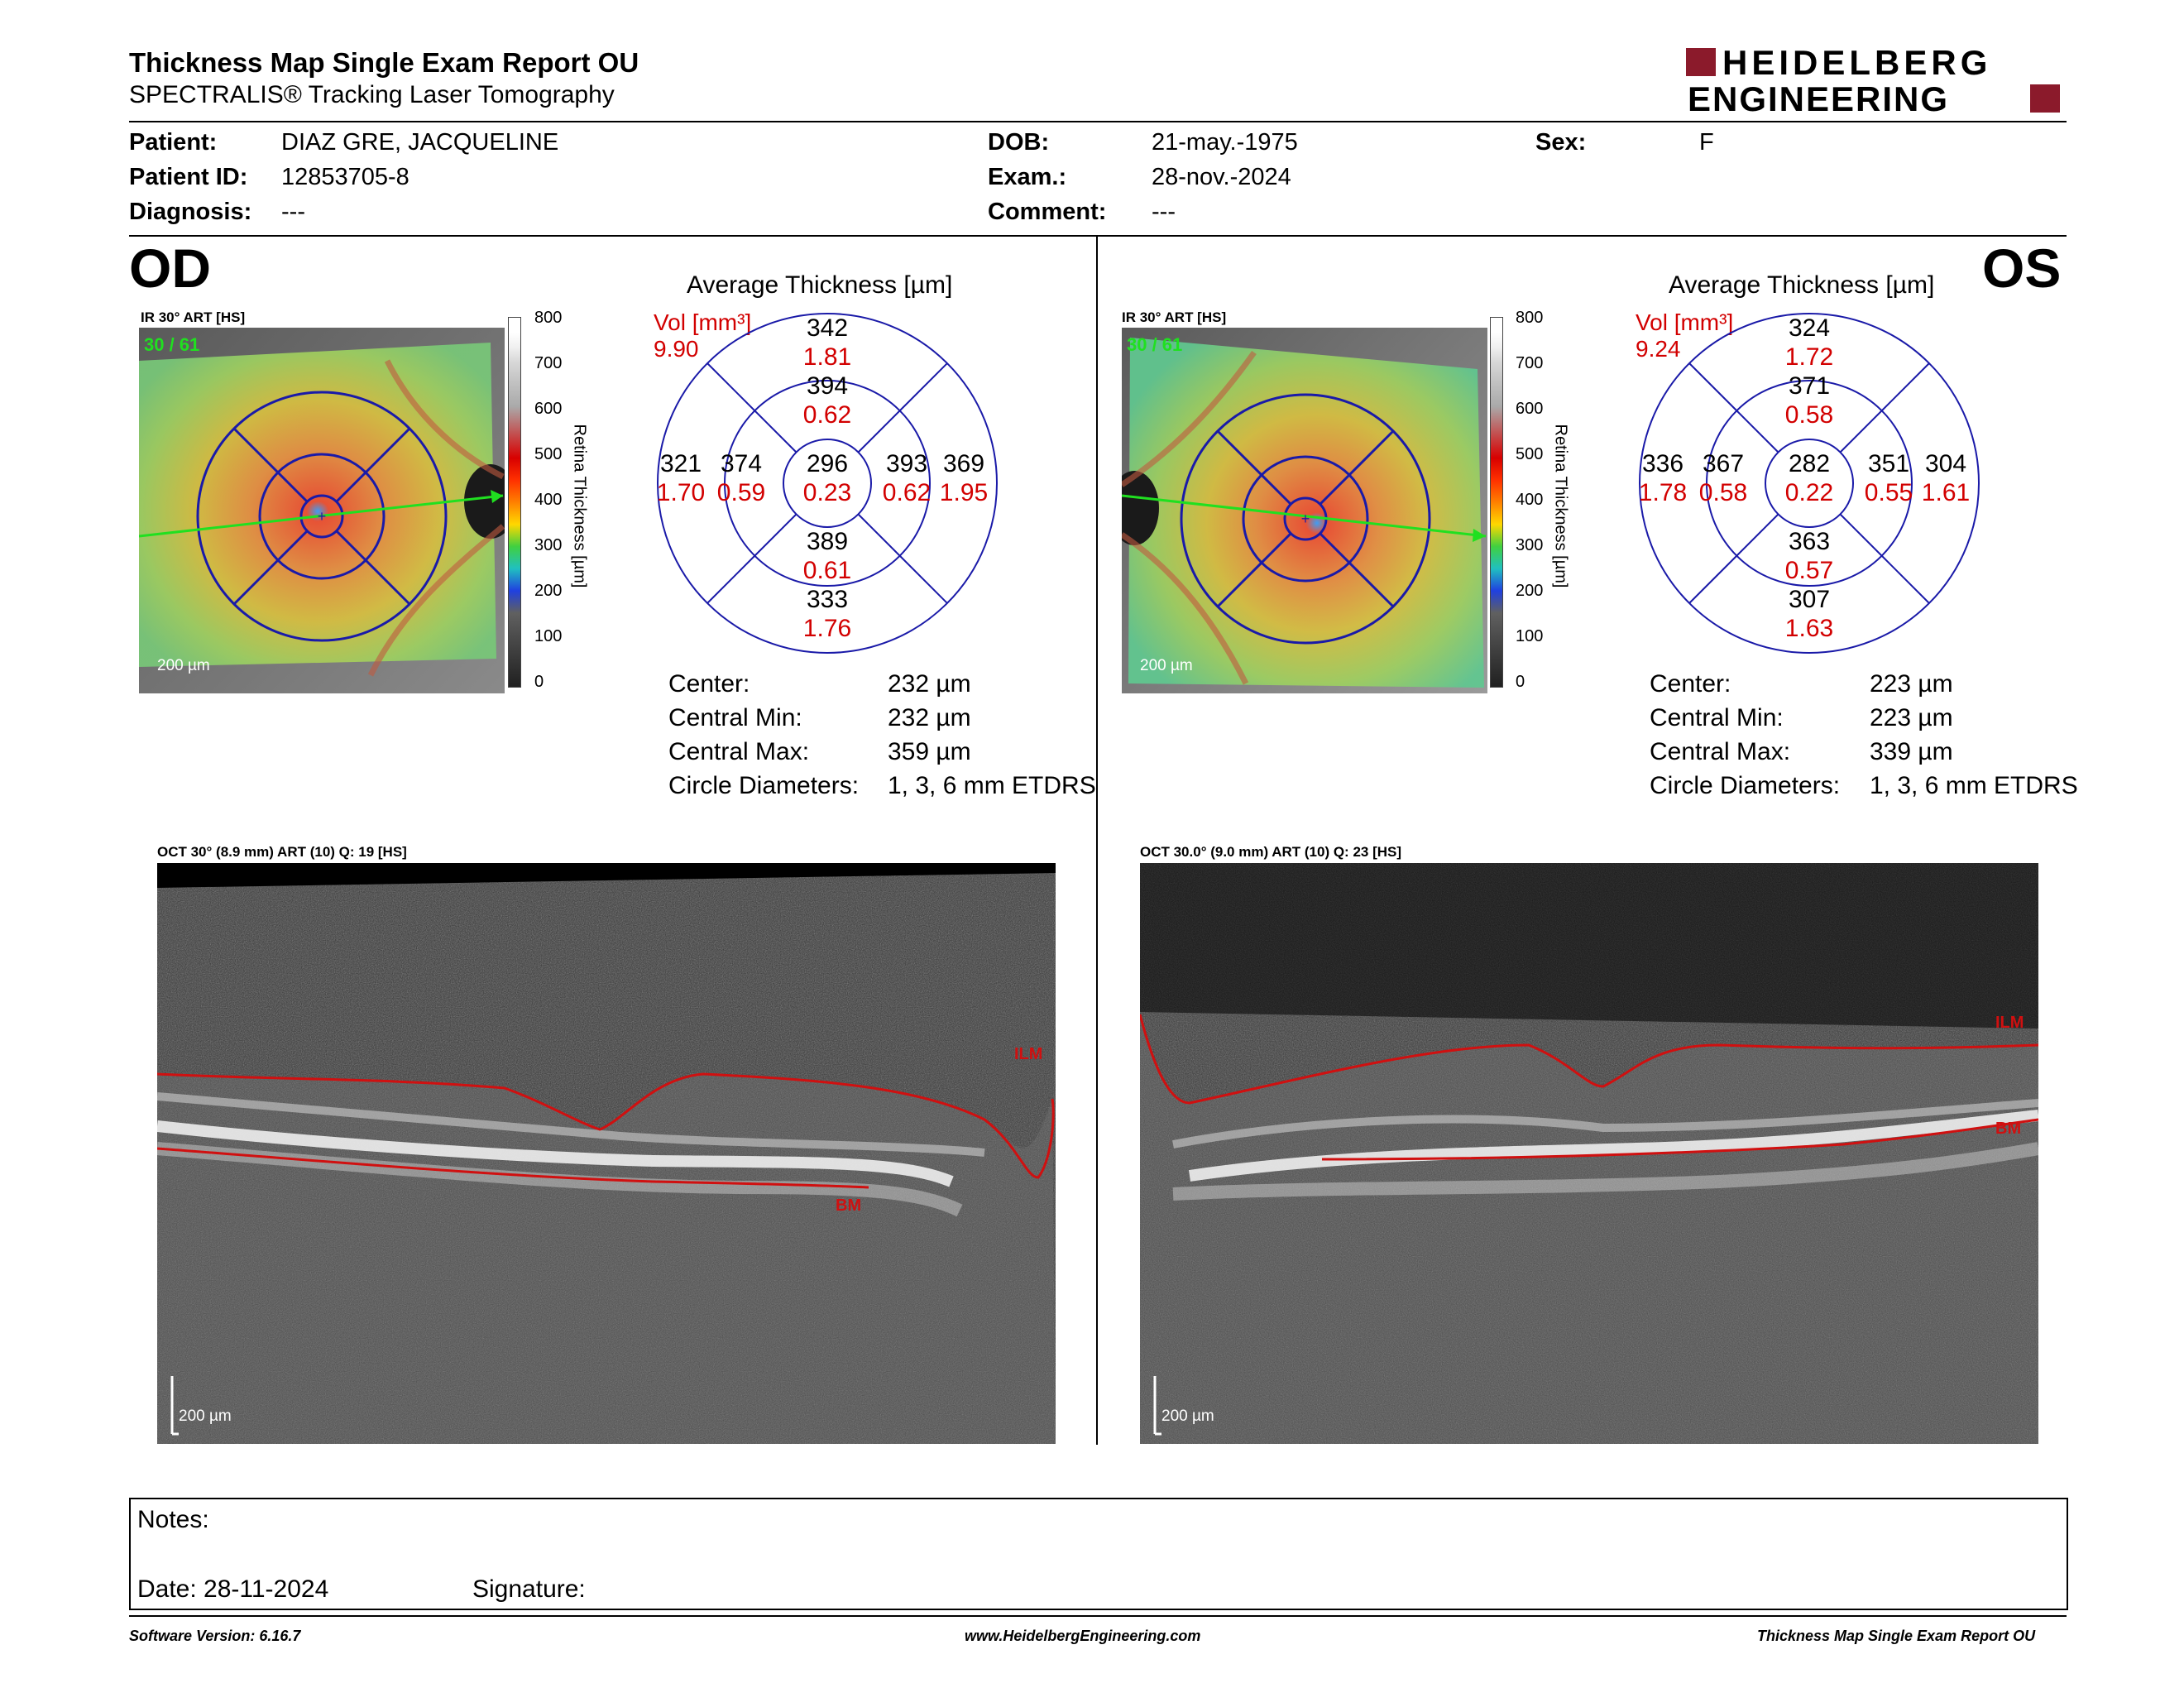 The image size is (2184, 1688). What do you see at coordinates (282, 852) in the screenshot?
I see `od-oct-caption: OCT 30° (8.9 mm) ART (10) Q: 19 [HS]` at bounding box center [282, 852].